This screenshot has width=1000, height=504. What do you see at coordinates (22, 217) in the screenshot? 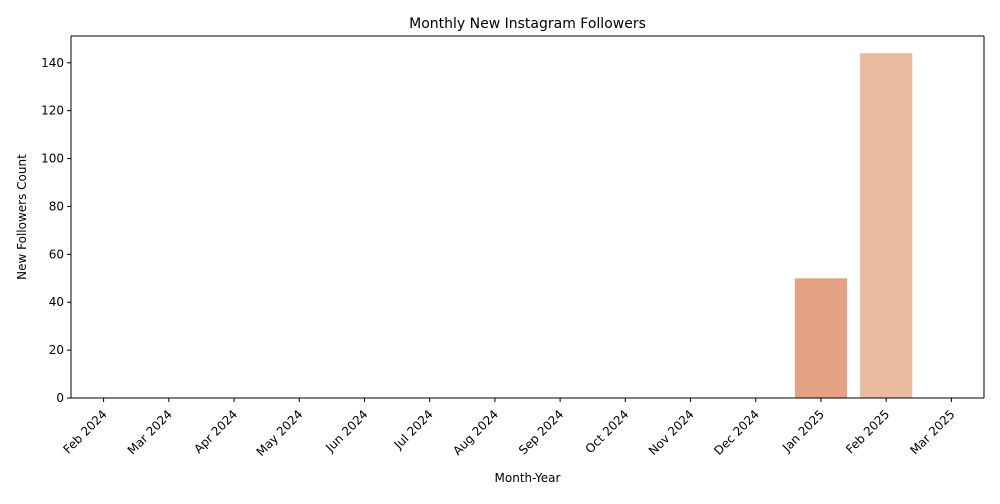
I see `y-axis-label: New Followers Count` at bounding box center [22, 217].